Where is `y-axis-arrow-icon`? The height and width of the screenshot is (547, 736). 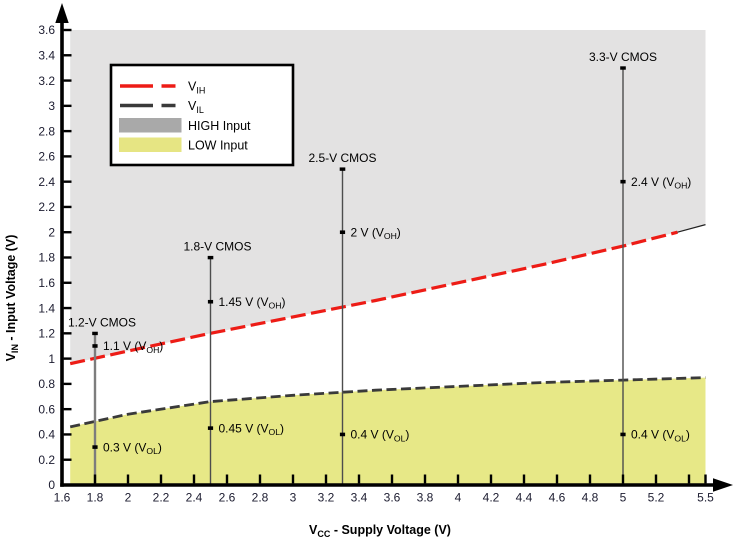
y-axis-arrow-icon is located at coordinates (62, 13).